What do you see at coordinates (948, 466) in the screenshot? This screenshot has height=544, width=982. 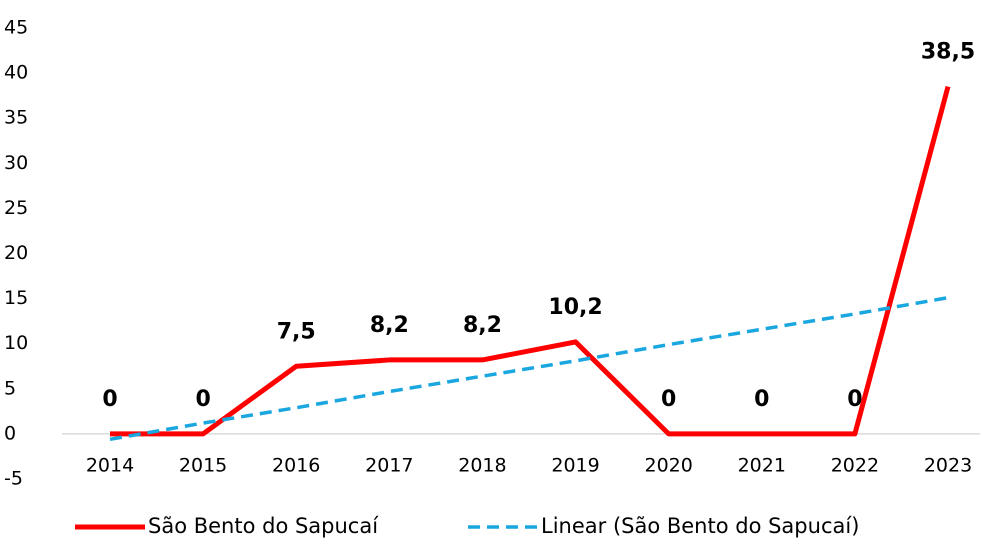 I see `x-tick-label: 2023` at bounding box center [948, 466].